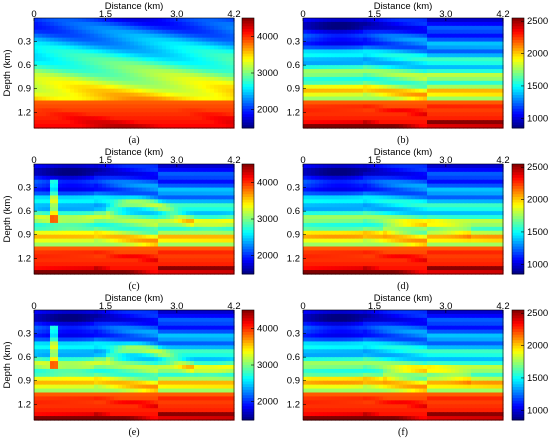  I want to click on panel-caption: (d), so click(403, 286).